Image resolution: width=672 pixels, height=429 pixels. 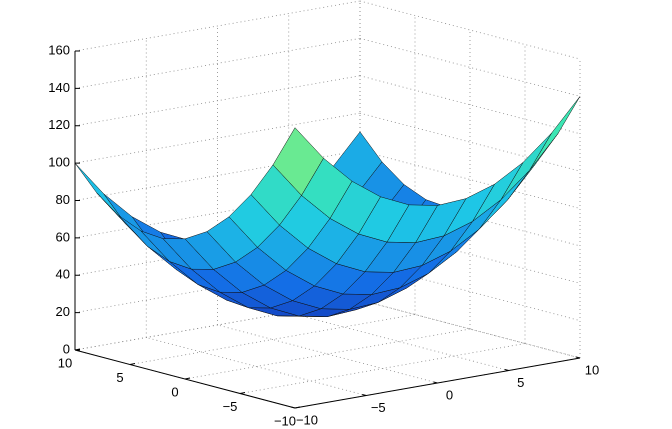 What do you see at coordinates (378, 407) in the screenshot?
I see `x-tick-label: −5` at bounding box center [378, 407].